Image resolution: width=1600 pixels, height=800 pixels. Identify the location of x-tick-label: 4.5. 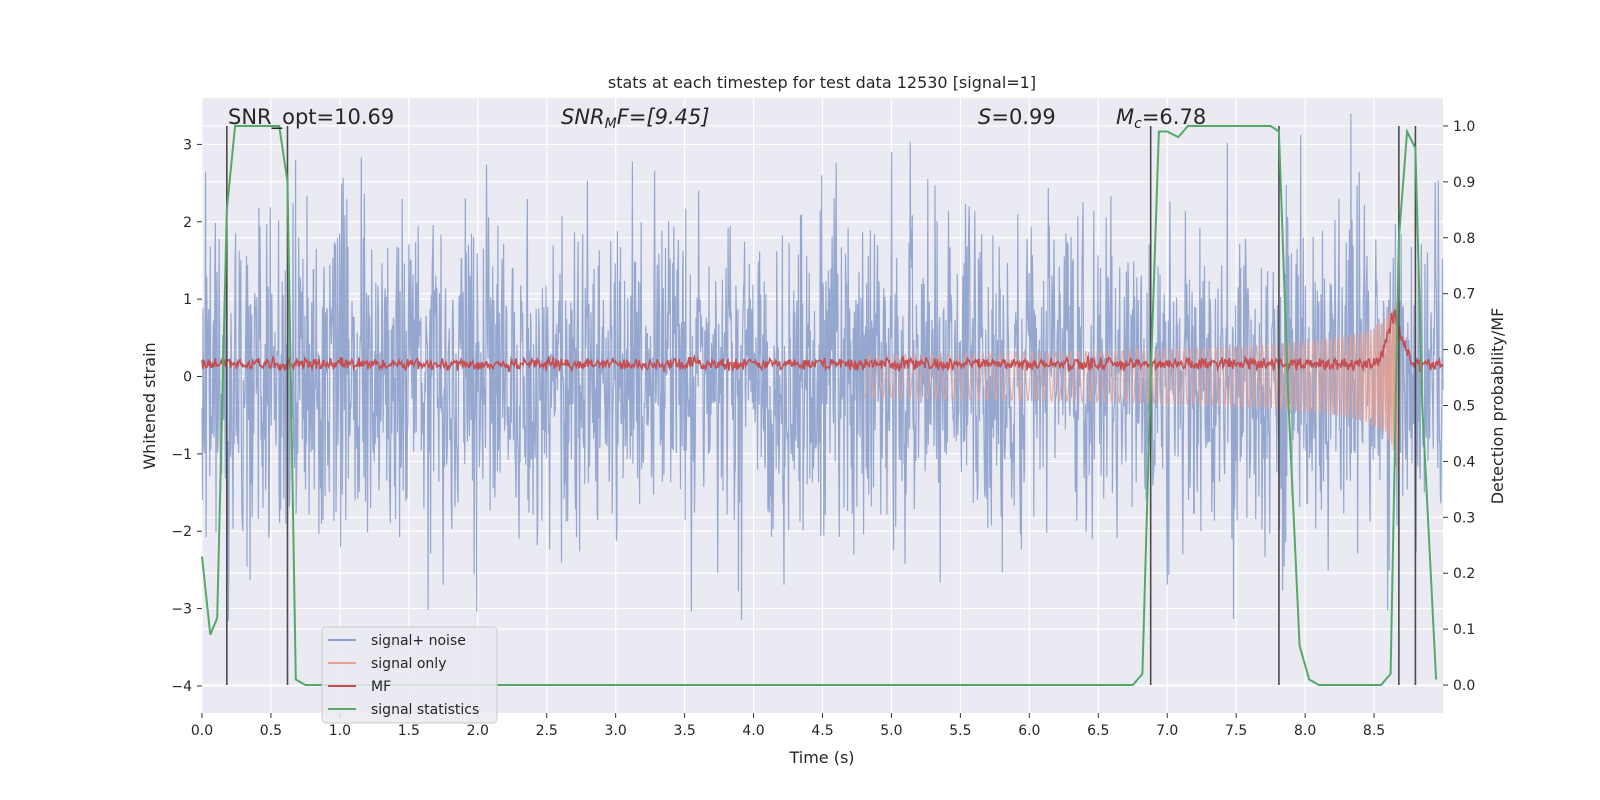
(822, 731).